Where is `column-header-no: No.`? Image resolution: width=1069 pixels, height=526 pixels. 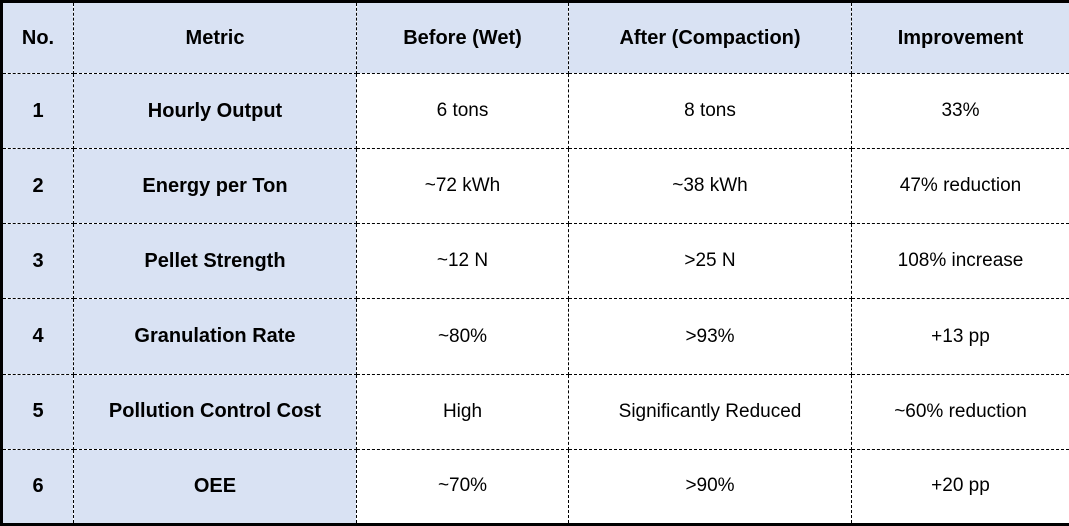
column-header-no: No. is located at coordinates (37, 37).